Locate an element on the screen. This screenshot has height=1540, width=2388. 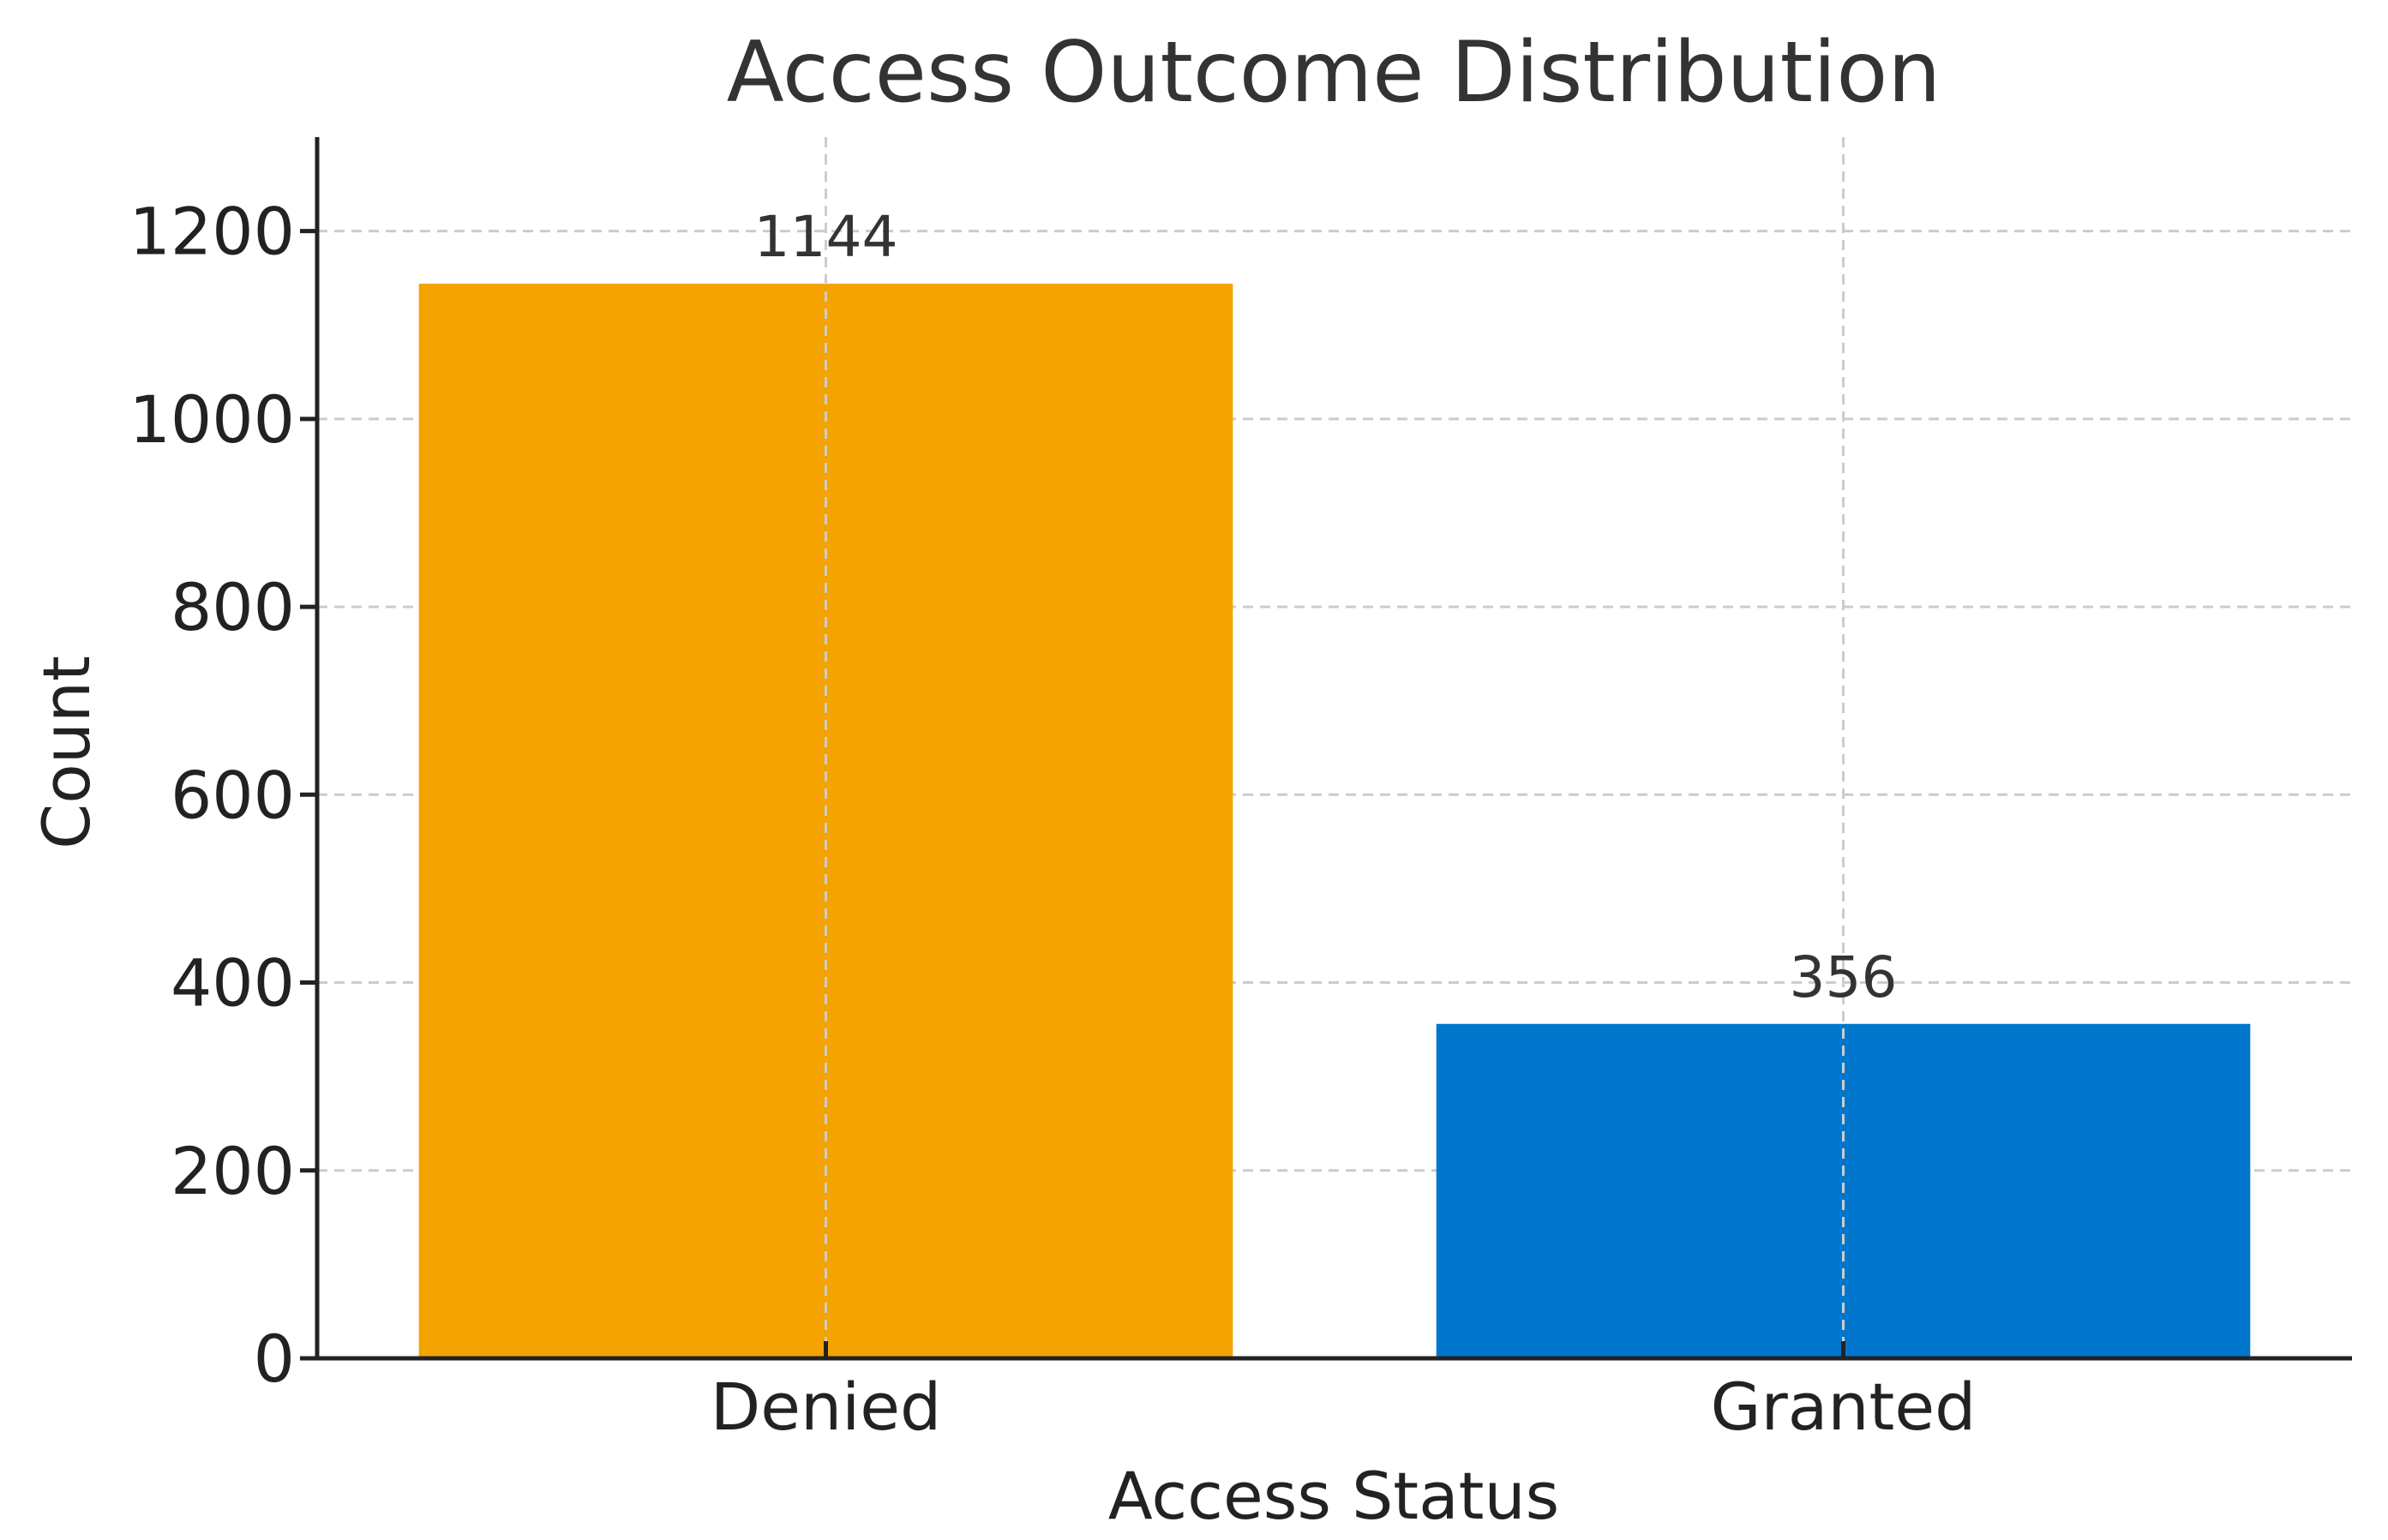
y-tick-labels: 0 200 400 600 800 1000 1200 is located at coordinates (223, 795).